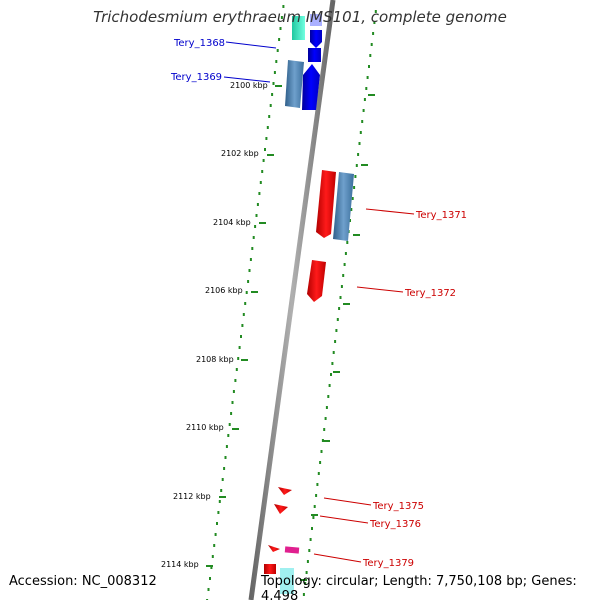  I want to click on tick-label-2114: 2114 kbp, so click(180, 564).